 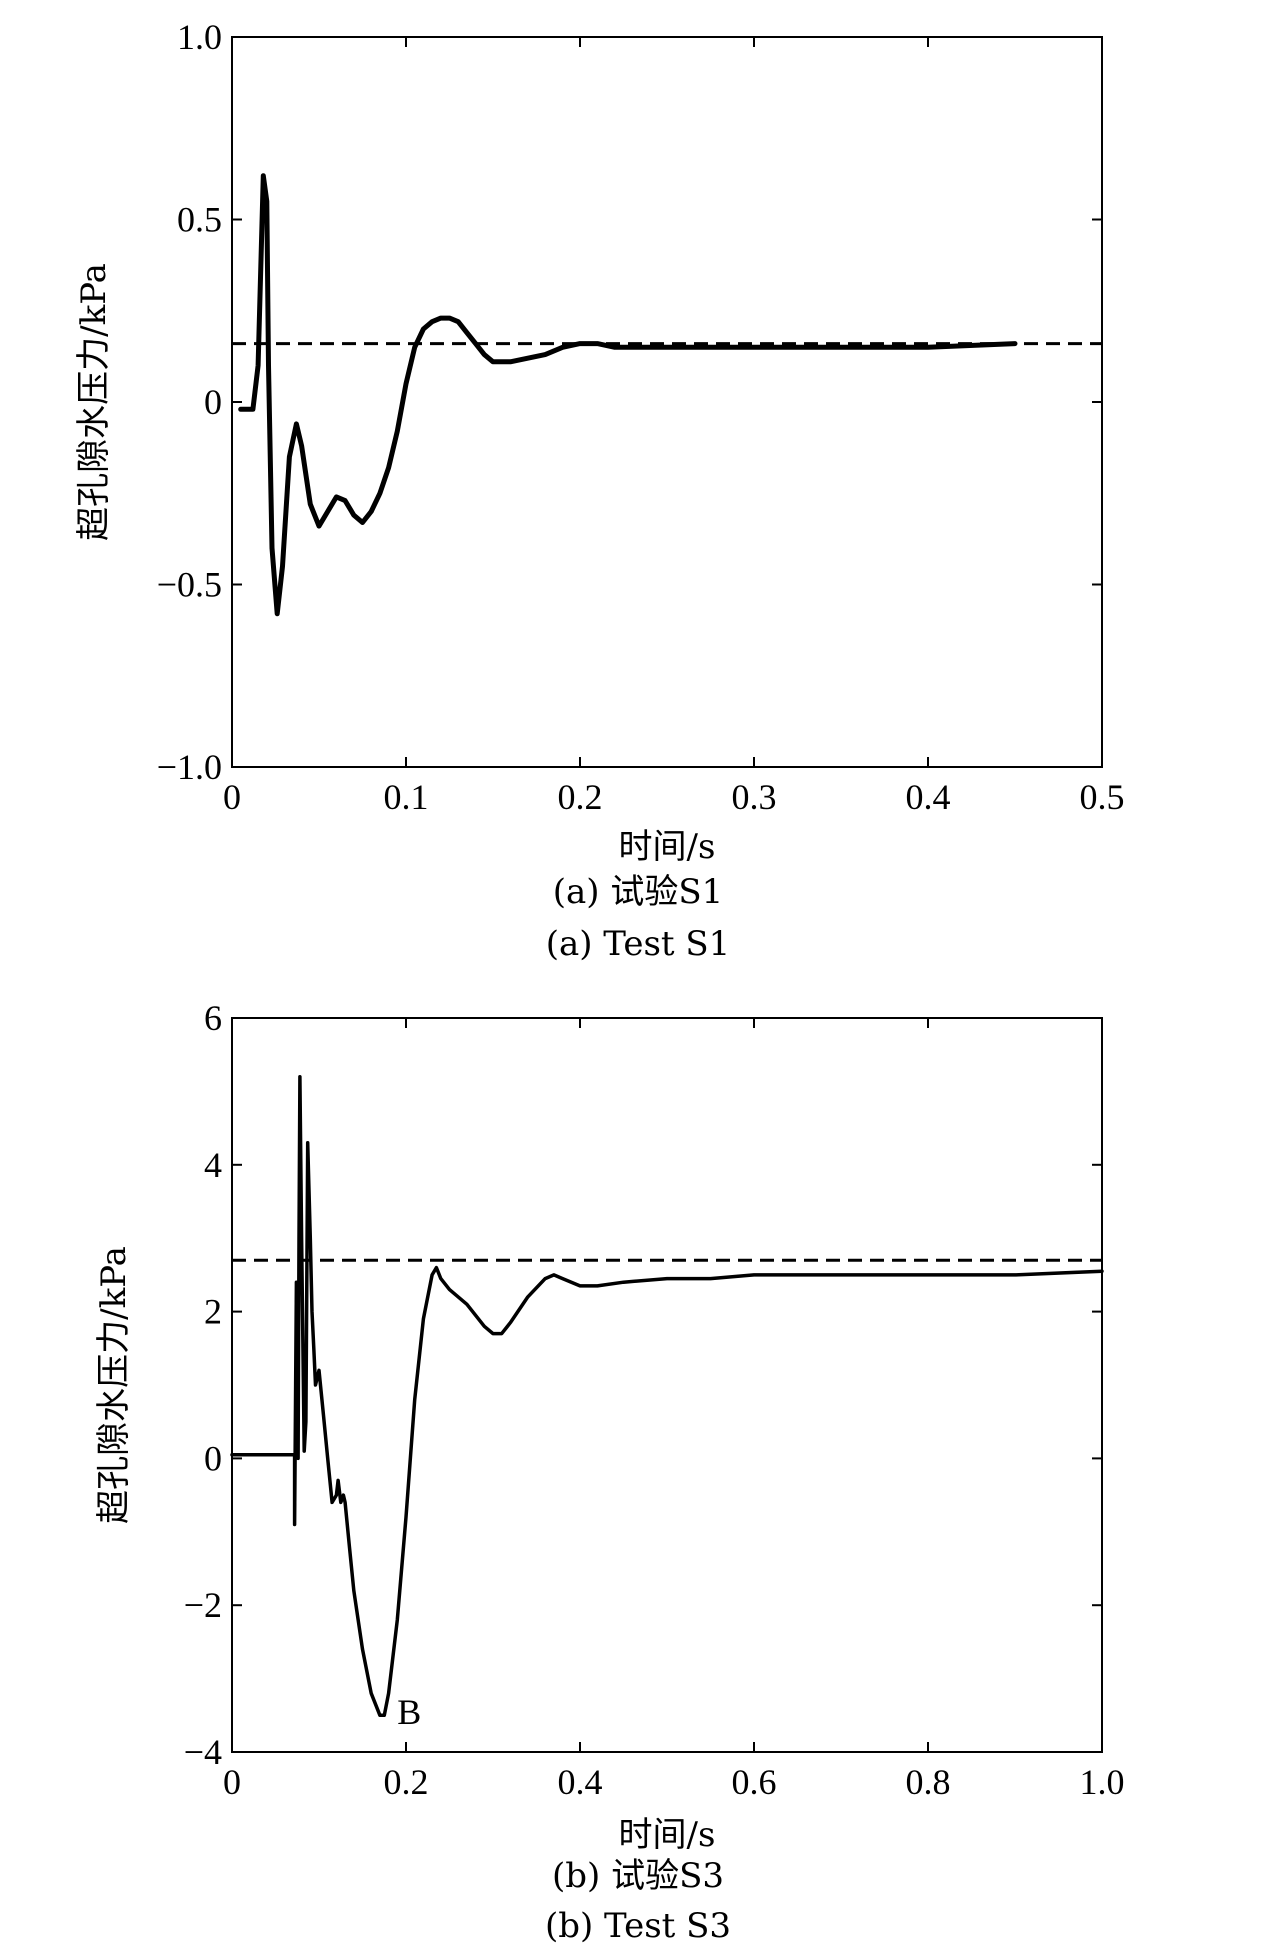 What do you see at coordinates (638, 944) in the screenshot?
I see `chart-a-caption-en: (a) Test S1` at bounding box center [638, 944].